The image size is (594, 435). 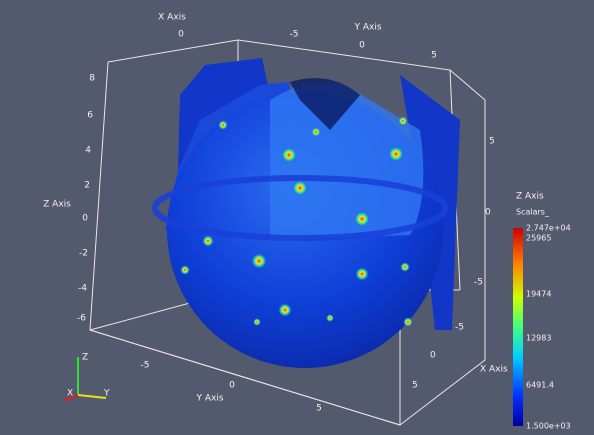 What do you see at coordinates (245, 377) in the screenshot?
I see `box-front-edge` at bounding box center [245, 377].